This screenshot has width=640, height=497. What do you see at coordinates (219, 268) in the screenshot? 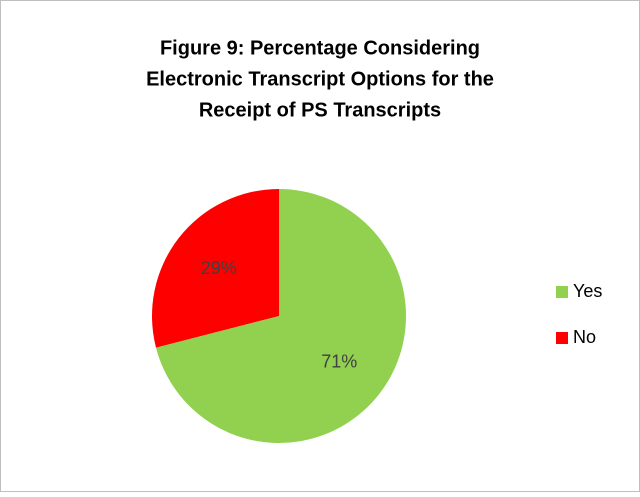
I see `data-label: 29%` at bounding box center [219, 268].